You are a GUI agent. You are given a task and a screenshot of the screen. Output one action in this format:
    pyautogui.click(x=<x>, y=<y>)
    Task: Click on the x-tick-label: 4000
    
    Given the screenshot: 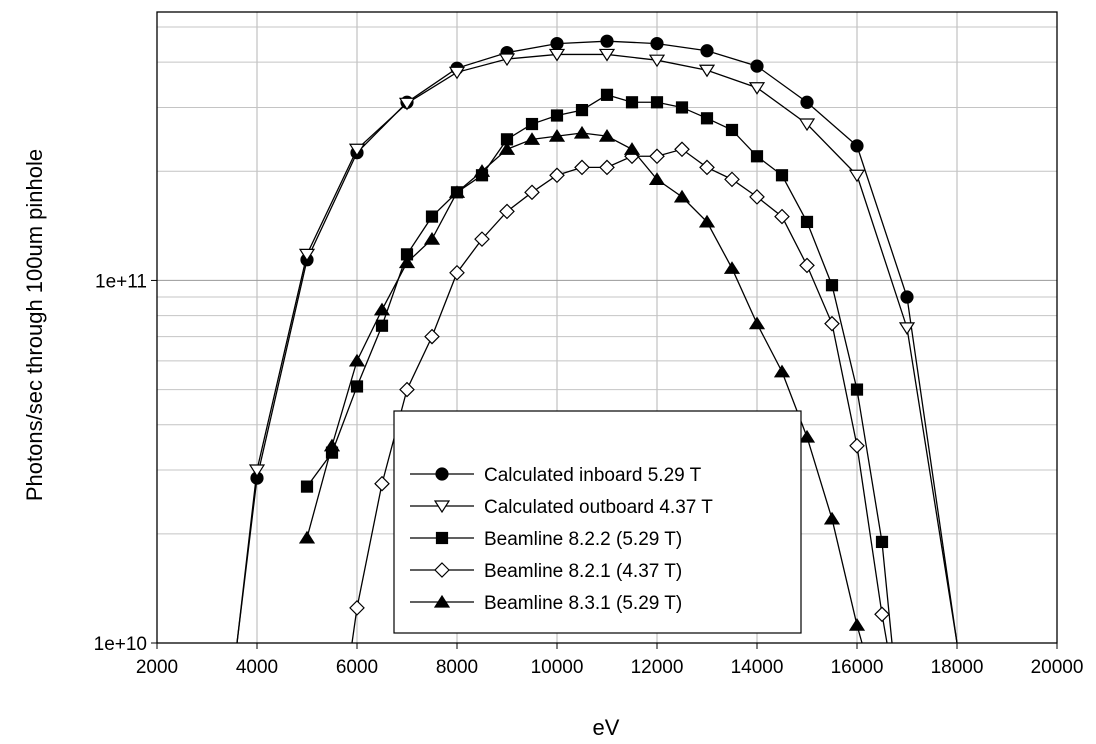 What is the action you would take?
    pyautogui.click(x=257, y=667)
    